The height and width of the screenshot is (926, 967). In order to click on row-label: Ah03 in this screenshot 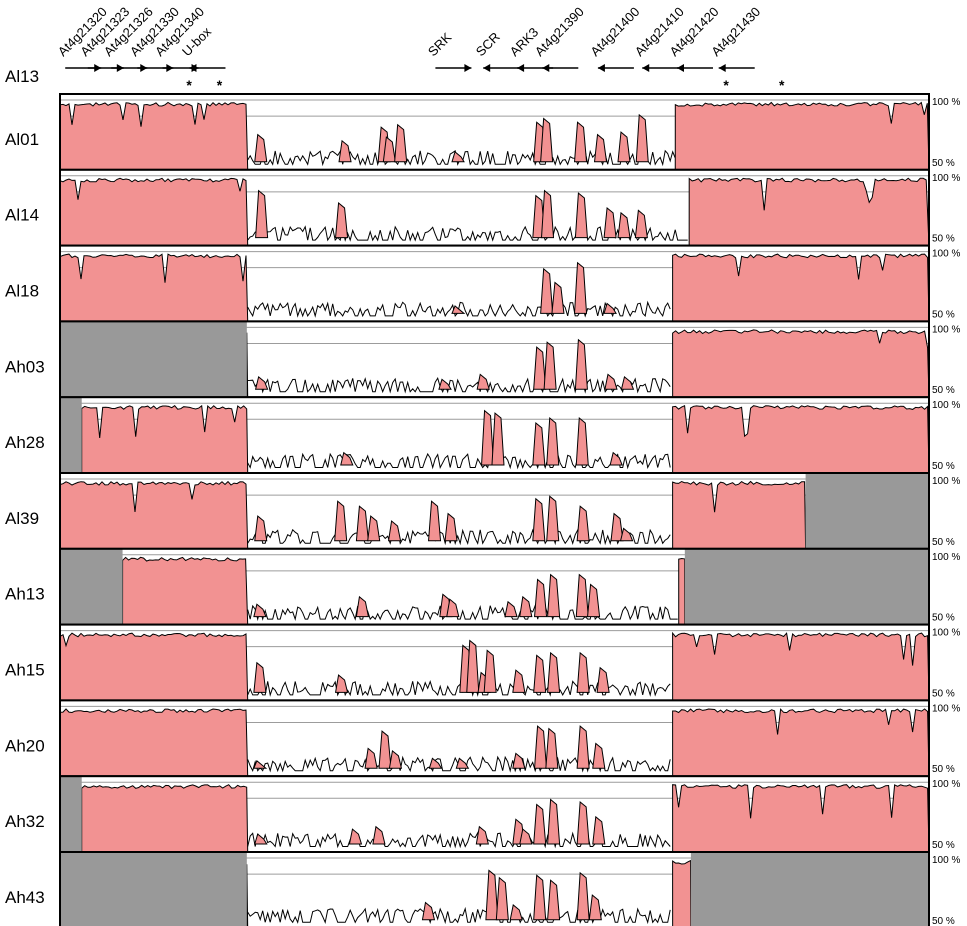, I will do `click(25, 366)`.